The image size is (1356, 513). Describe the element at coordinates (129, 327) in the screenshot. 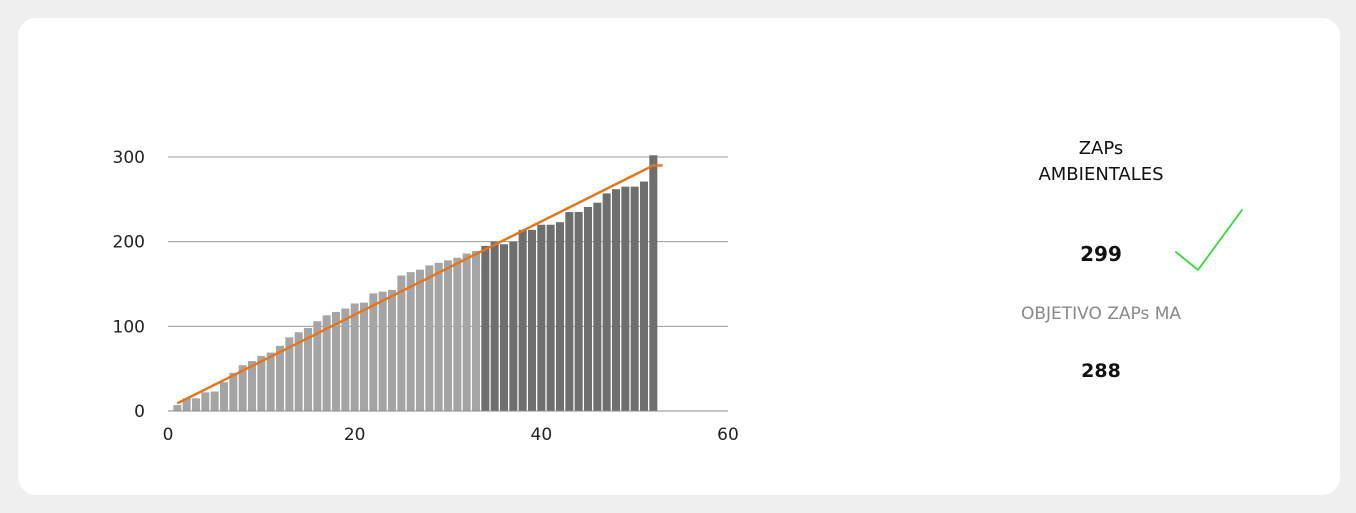

I see `y-tick-label: 100` at that location.